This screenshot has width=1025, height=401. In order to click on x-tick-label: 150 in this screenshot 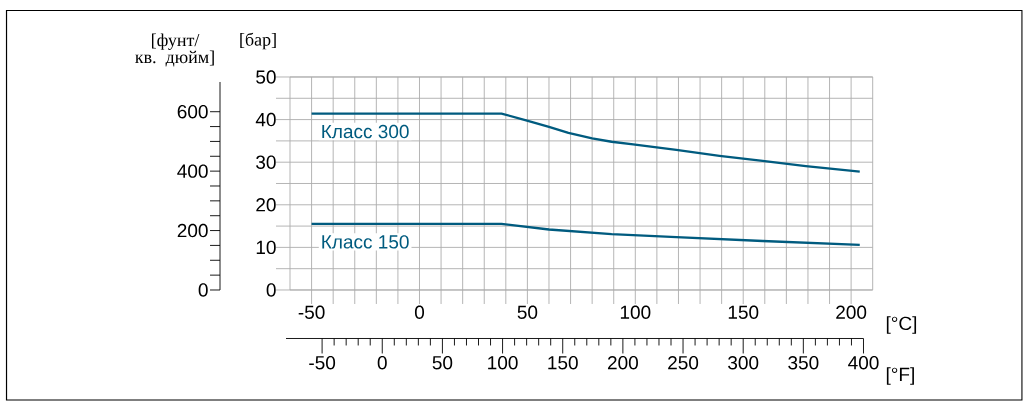, I will do `click(743, 312)`.